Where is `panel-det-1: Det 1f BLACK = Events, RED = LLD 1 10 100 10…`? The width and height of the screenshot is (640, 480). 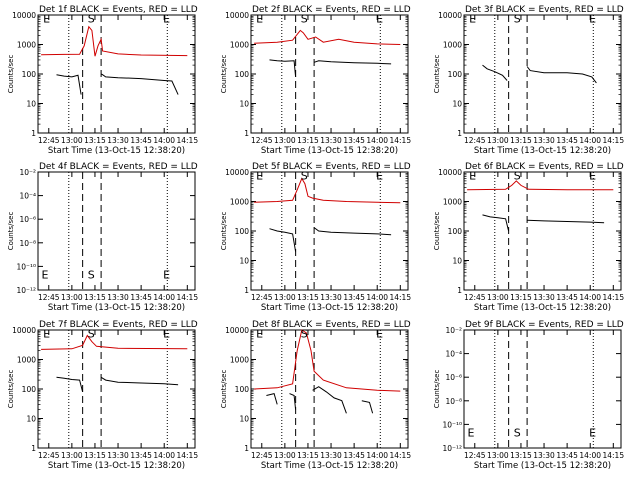 panel-det-1: Det 1f BLACK = Events, RED = LLD 1 10 100 10… is located at coordinates (102, 80).